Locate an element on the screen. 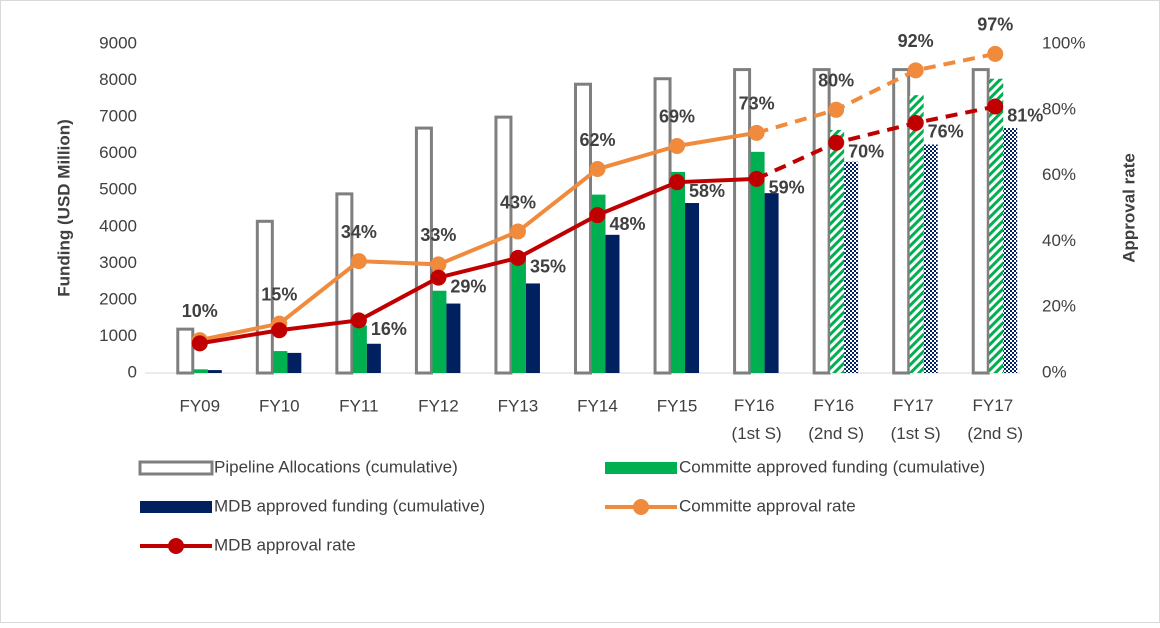 The image size is (1160, 628). data-label: 48% is located at coordinates (627, 224).